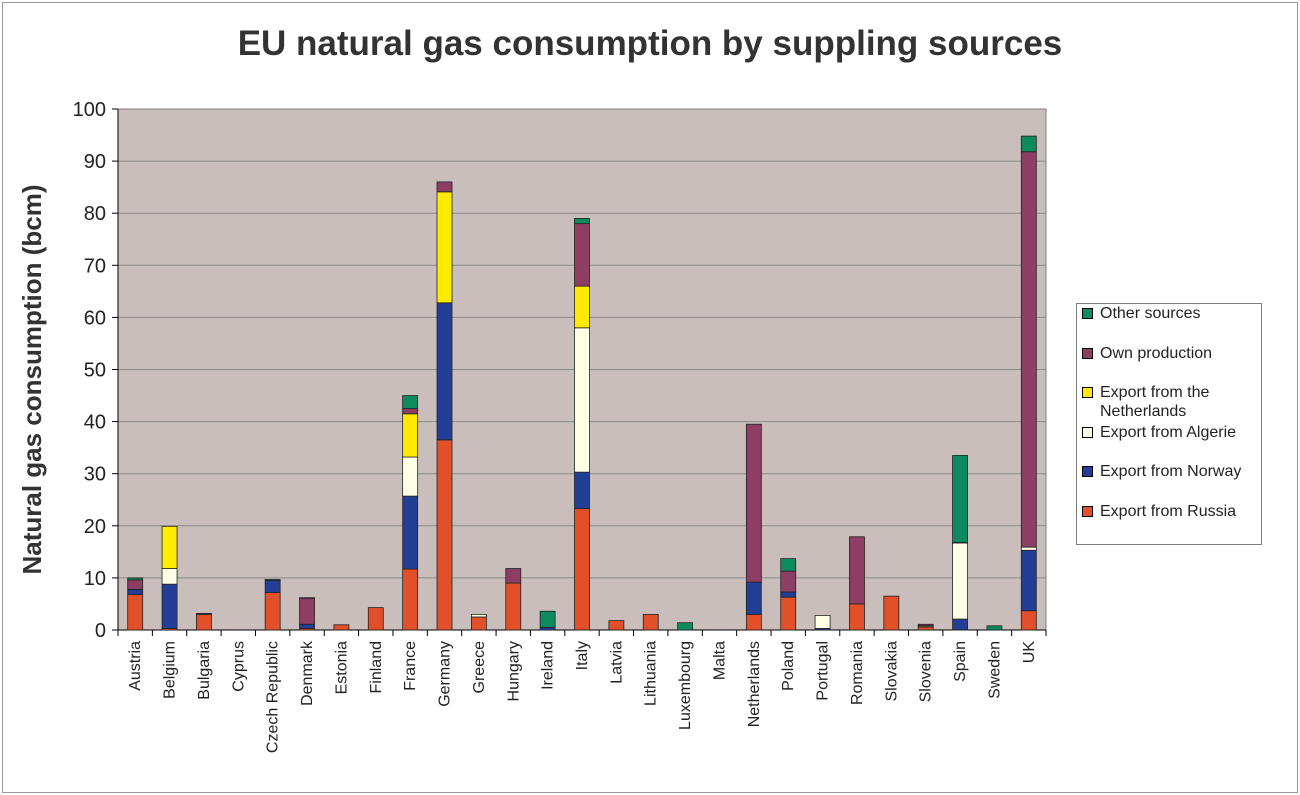 The width and height of the screenshot is (1300, 795). What do you see at coordinates (238, 666) in the screenshot?
I see `x-tick-label: Cyprus` at bounding box center [238, 666].